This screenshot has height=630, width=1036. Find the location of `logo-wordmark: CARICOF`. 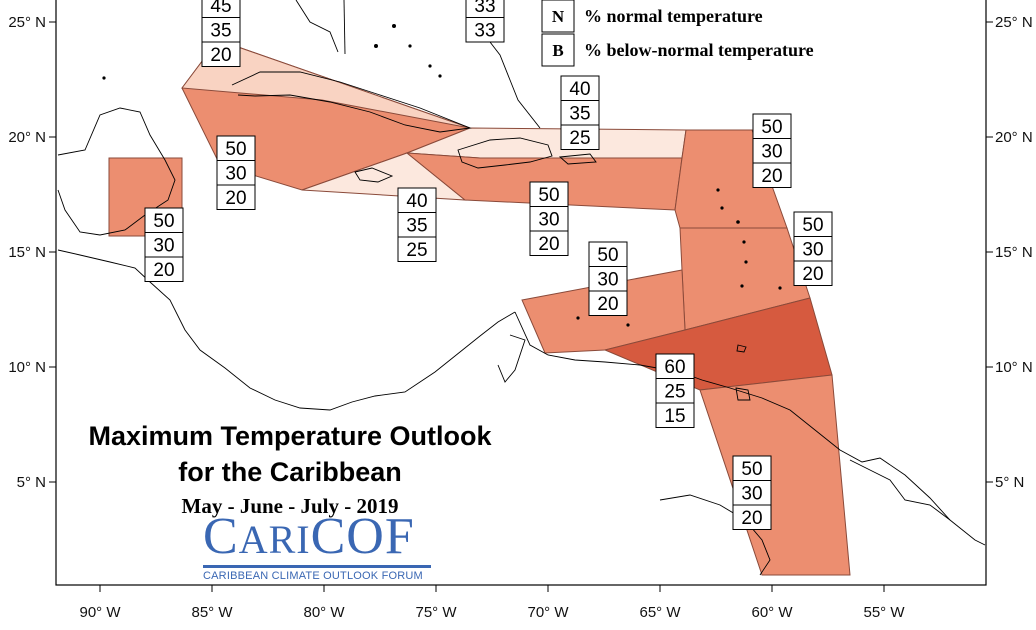

logo-wordmark: CARICOF is located at coordinates (317, 539).